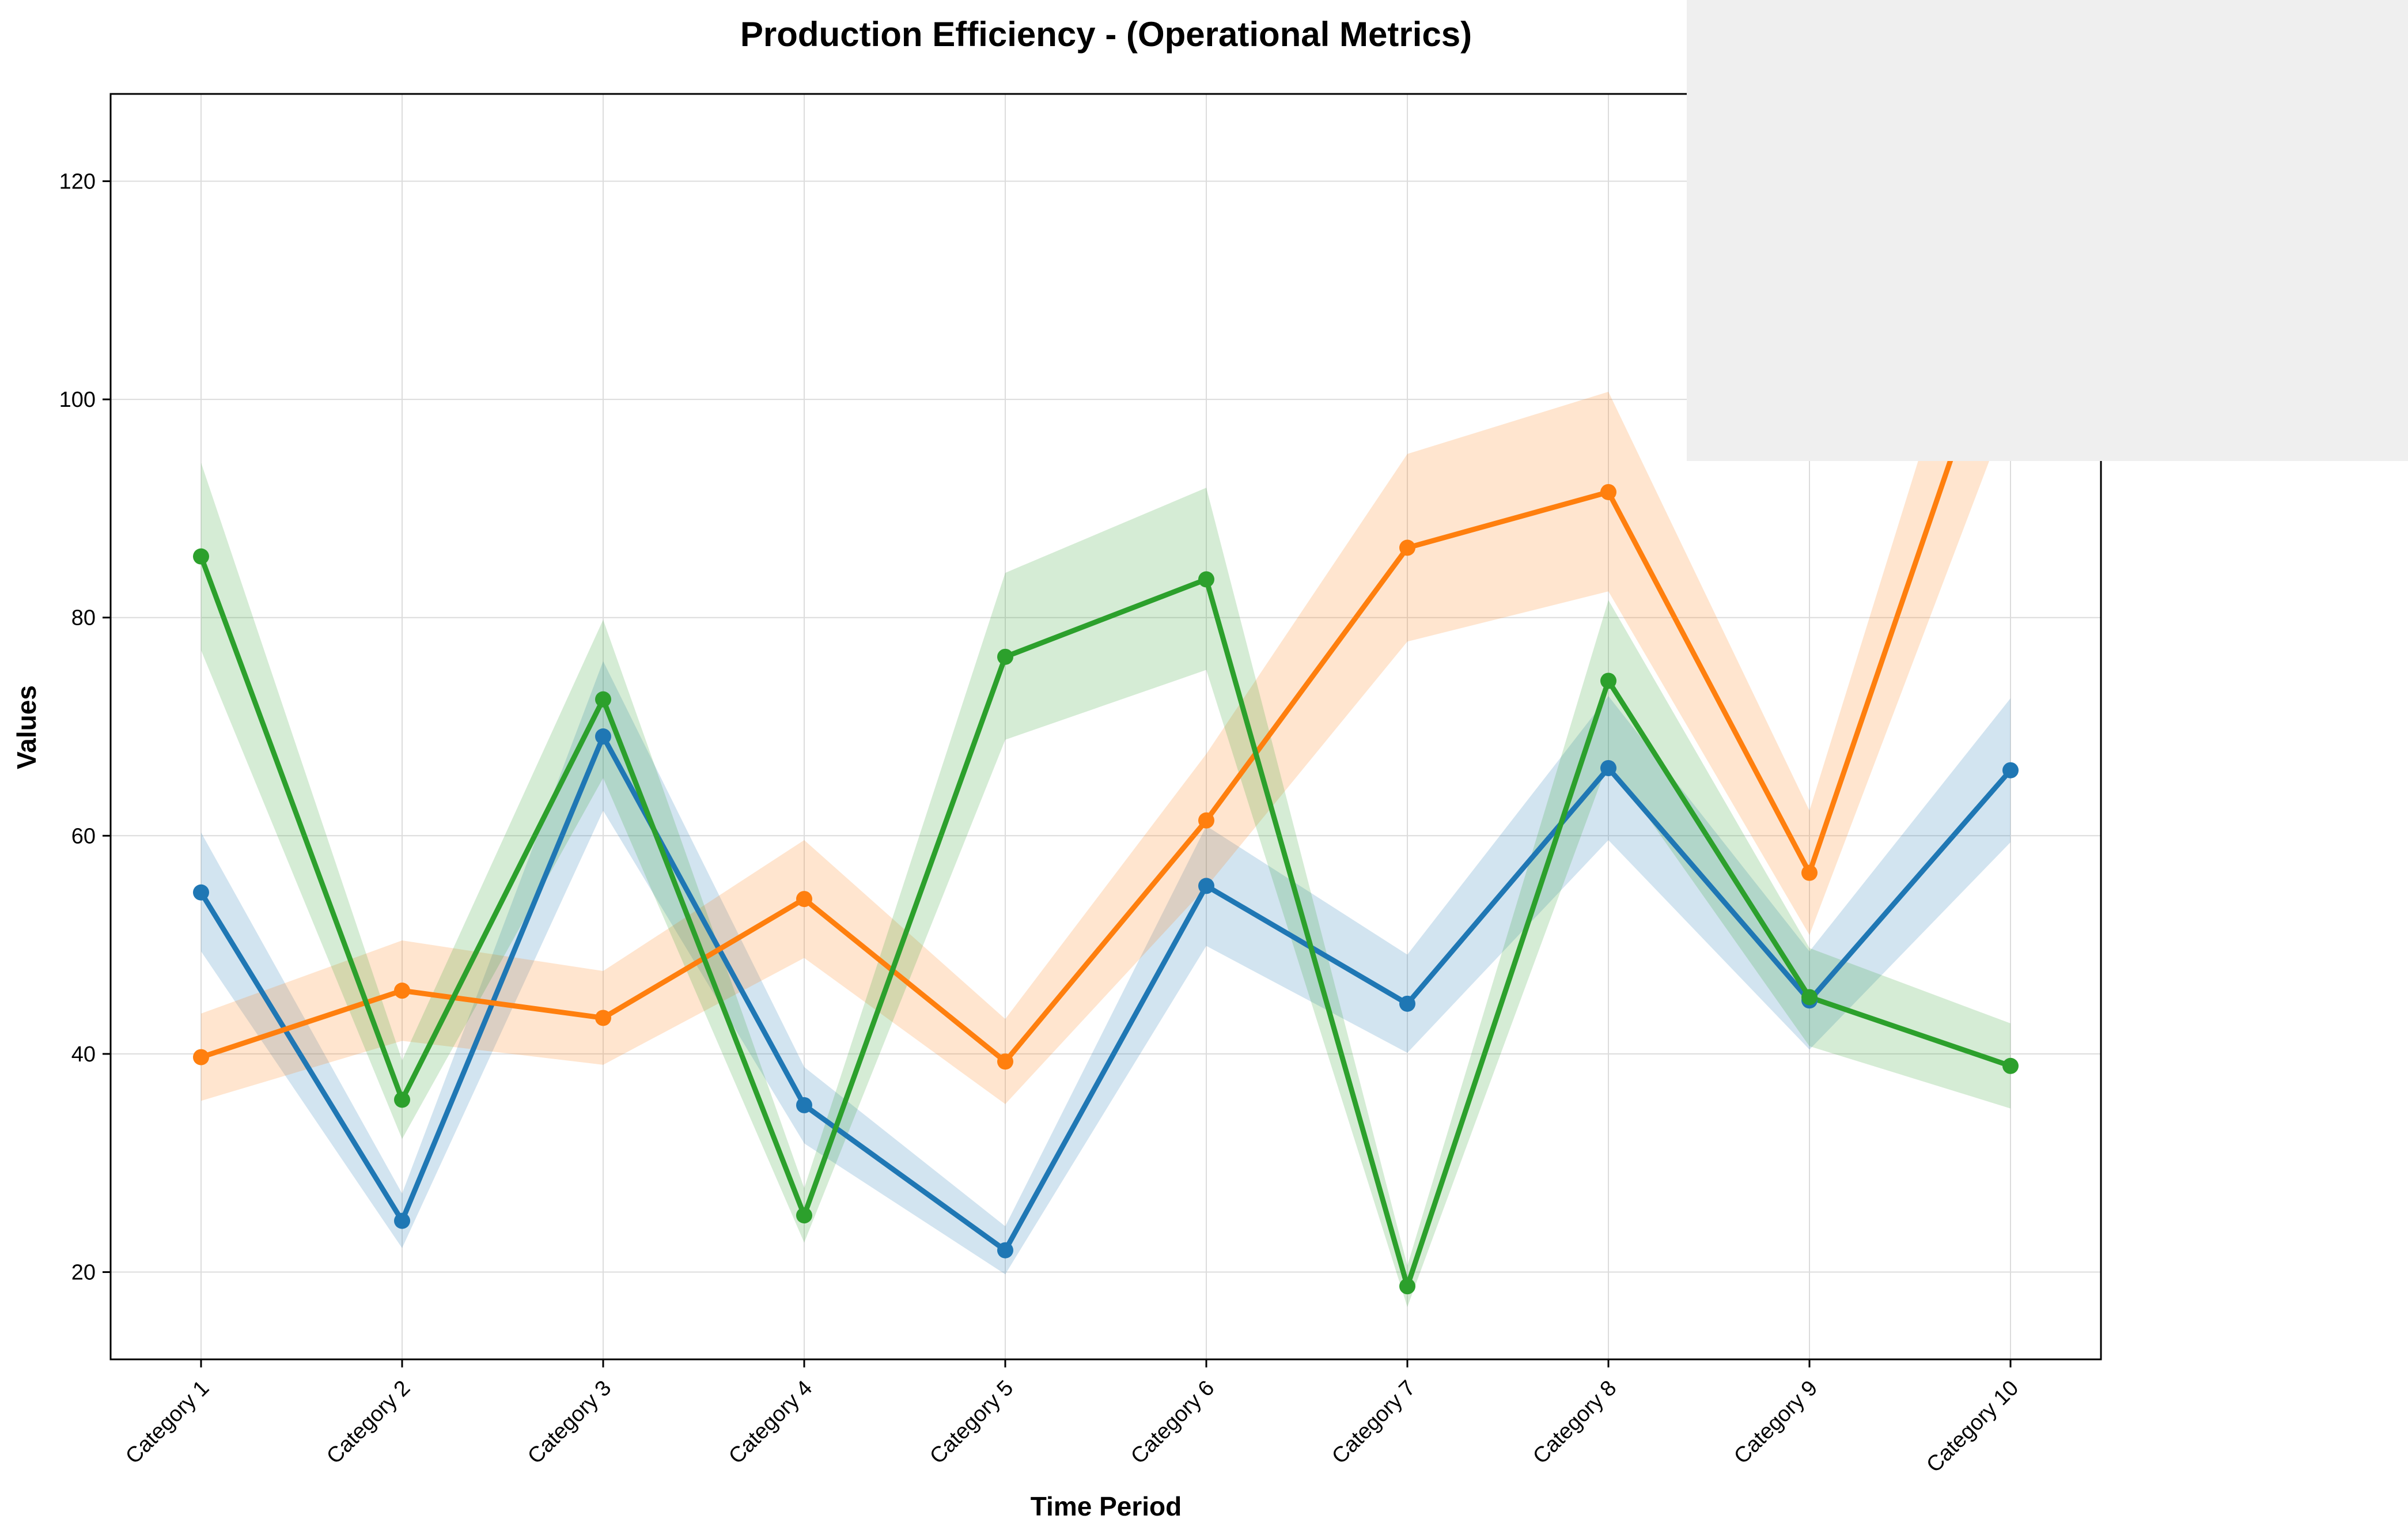  What do you see at coordinates (770, 1423) in the screenshot?
I see `x-tick-label: Category 4` at bounding box center [770, 1423].